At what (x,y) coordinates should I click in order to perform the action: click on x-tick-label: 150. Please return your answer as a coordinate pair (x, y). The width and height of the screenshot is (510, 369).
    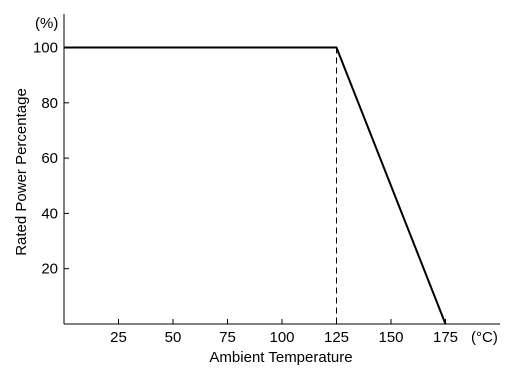
    Looking at the image, I should click on (390, 337).